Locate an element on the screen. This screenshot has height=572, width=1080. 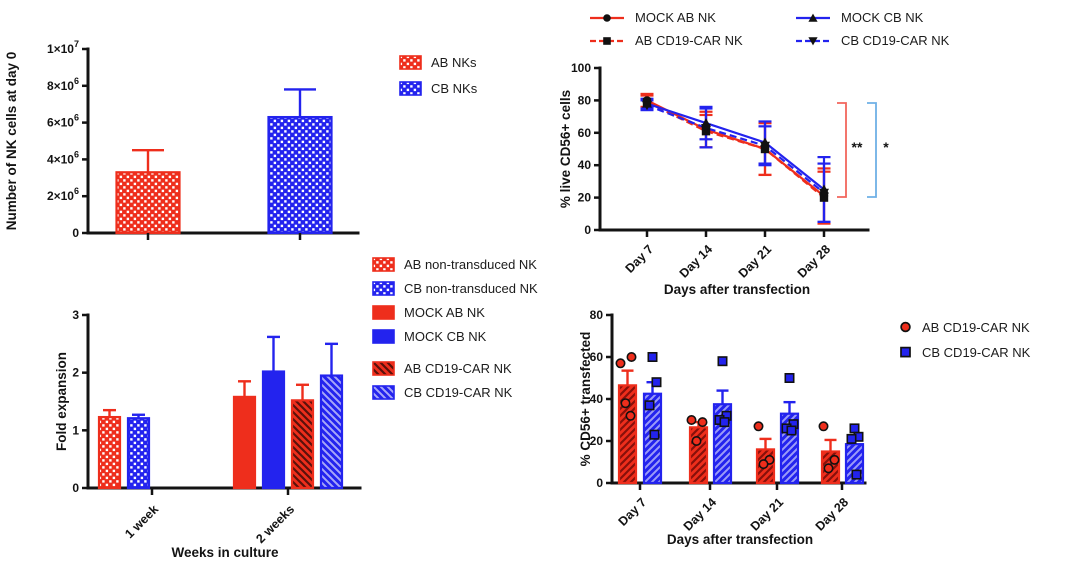
solid-red-swatch-icon is located at coordinates (383, 312).